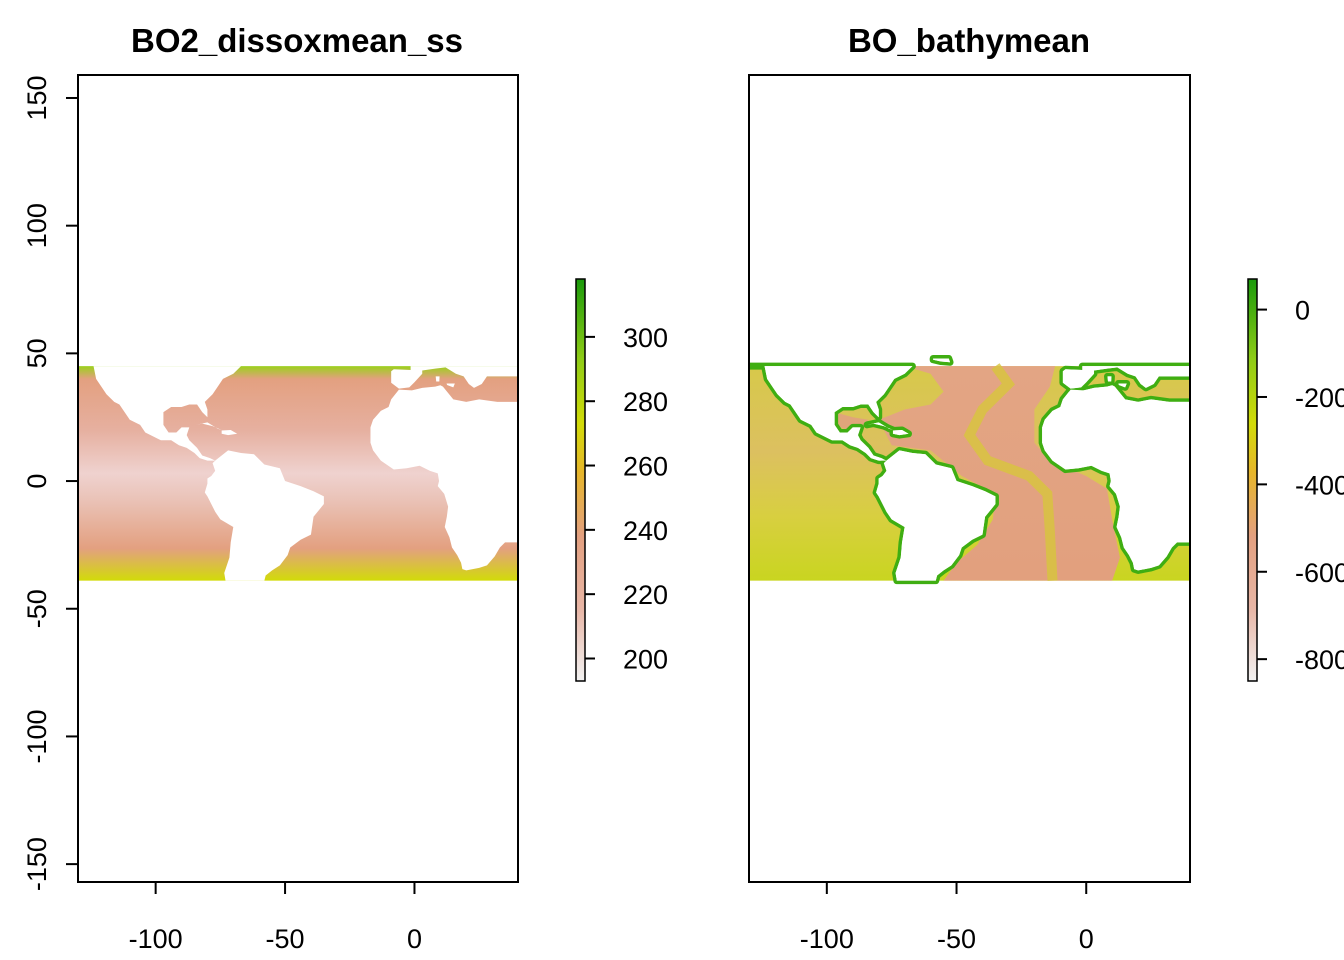  What do you see at coordinates (936, 515) in the screenshot?
I see `land-fill-southAmerica` at bounding box center [936, 515].